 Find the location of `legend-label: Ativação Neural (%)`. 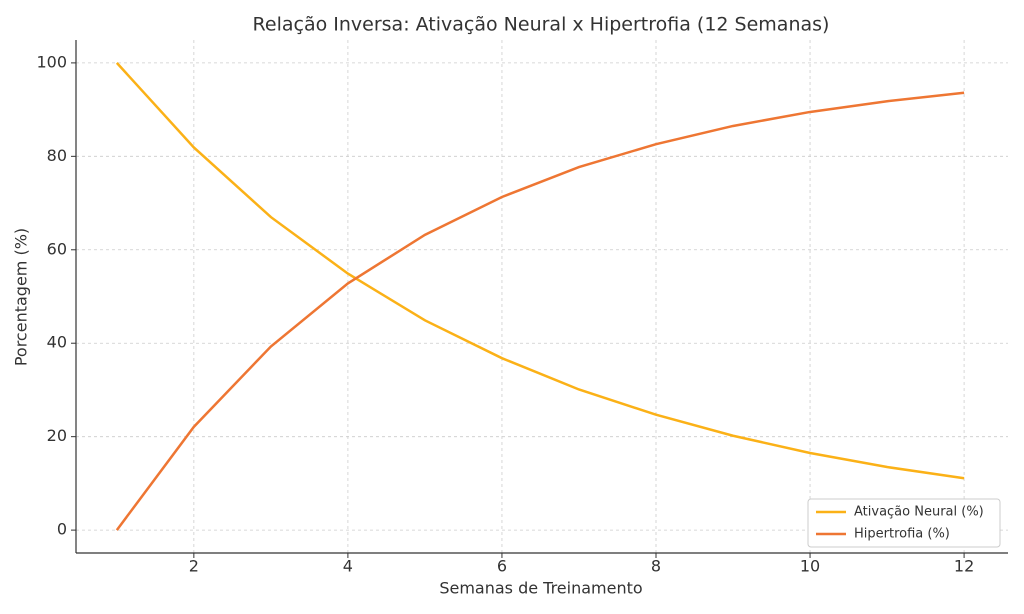

legend-label: Ativação Neural (%) is located at coordinates (919, 512).